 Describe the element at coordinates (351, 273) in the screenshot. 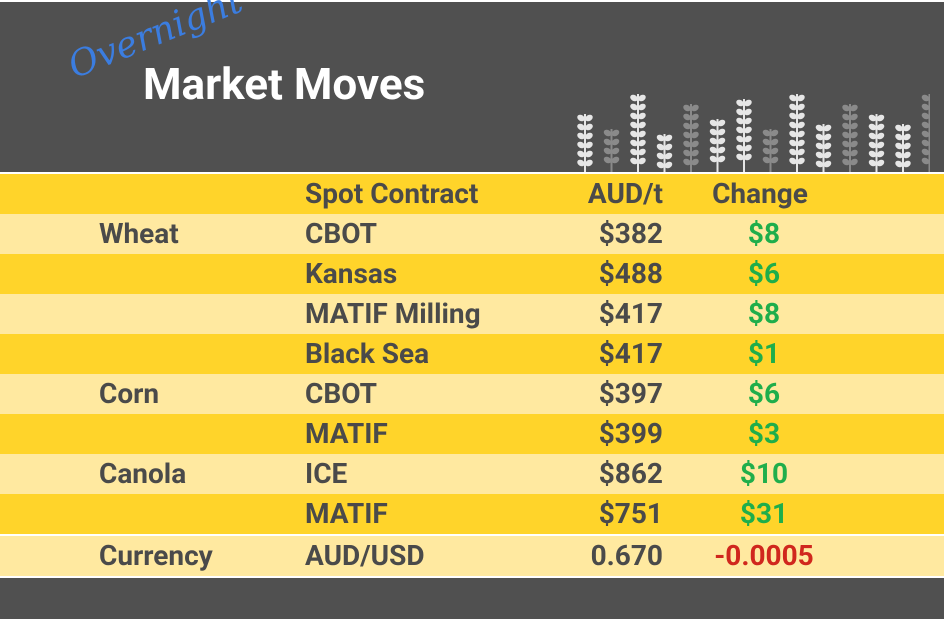

I see `contract: Kansas` at that location.